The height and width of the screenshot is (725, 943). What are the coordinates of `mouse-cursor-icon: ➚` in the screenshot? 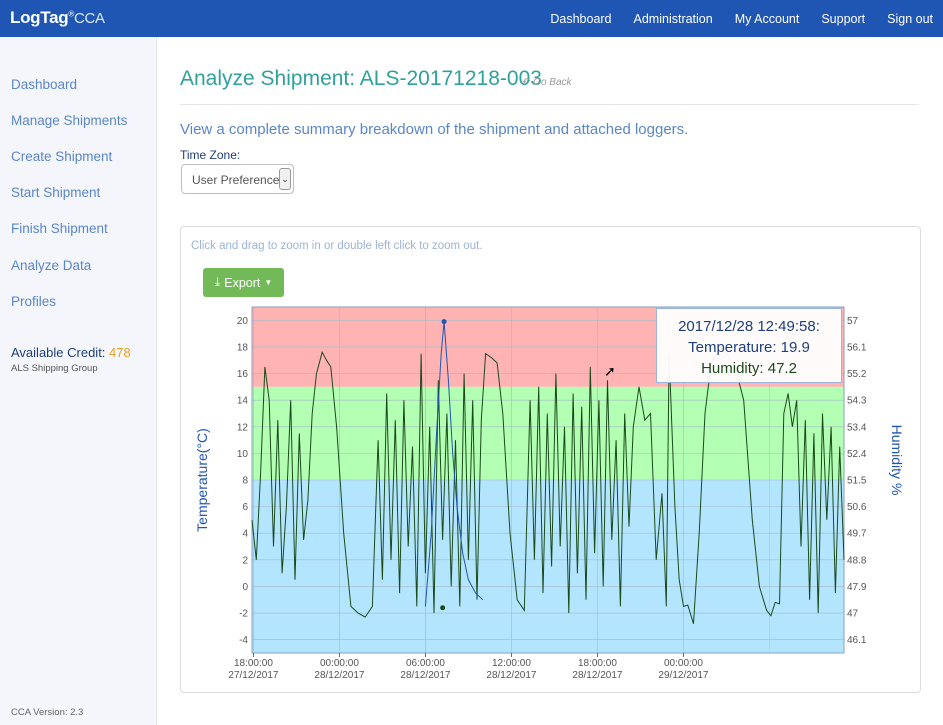 It's located at (610, 371).